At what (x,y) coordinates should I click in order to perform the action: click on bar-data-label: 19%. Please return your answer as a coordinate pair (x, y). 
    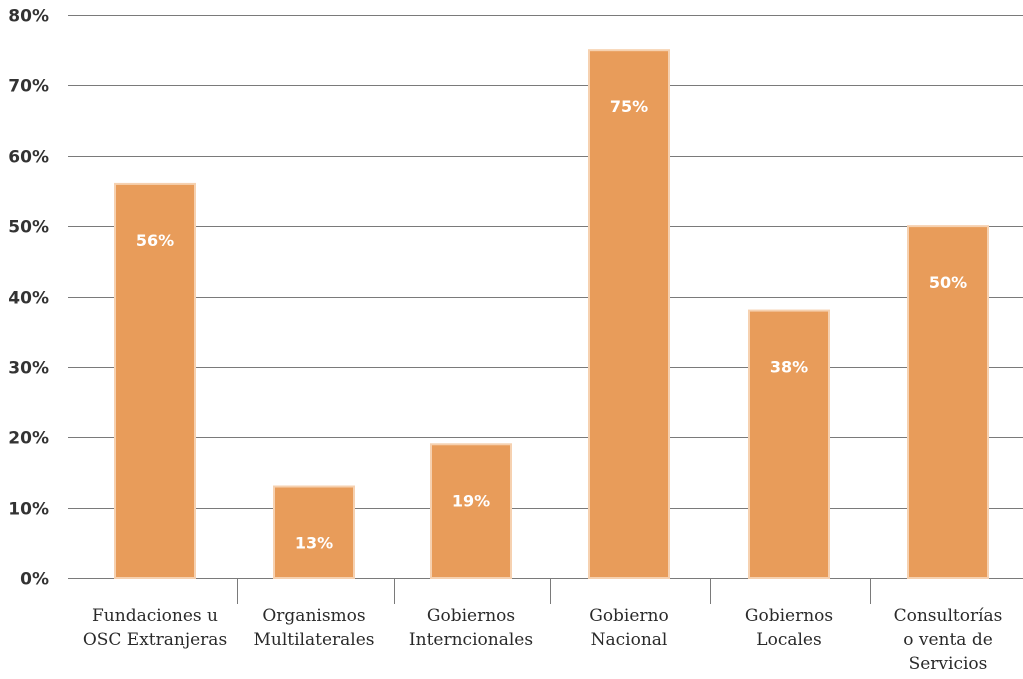
    Looking at the image, I should click on (471, 500).